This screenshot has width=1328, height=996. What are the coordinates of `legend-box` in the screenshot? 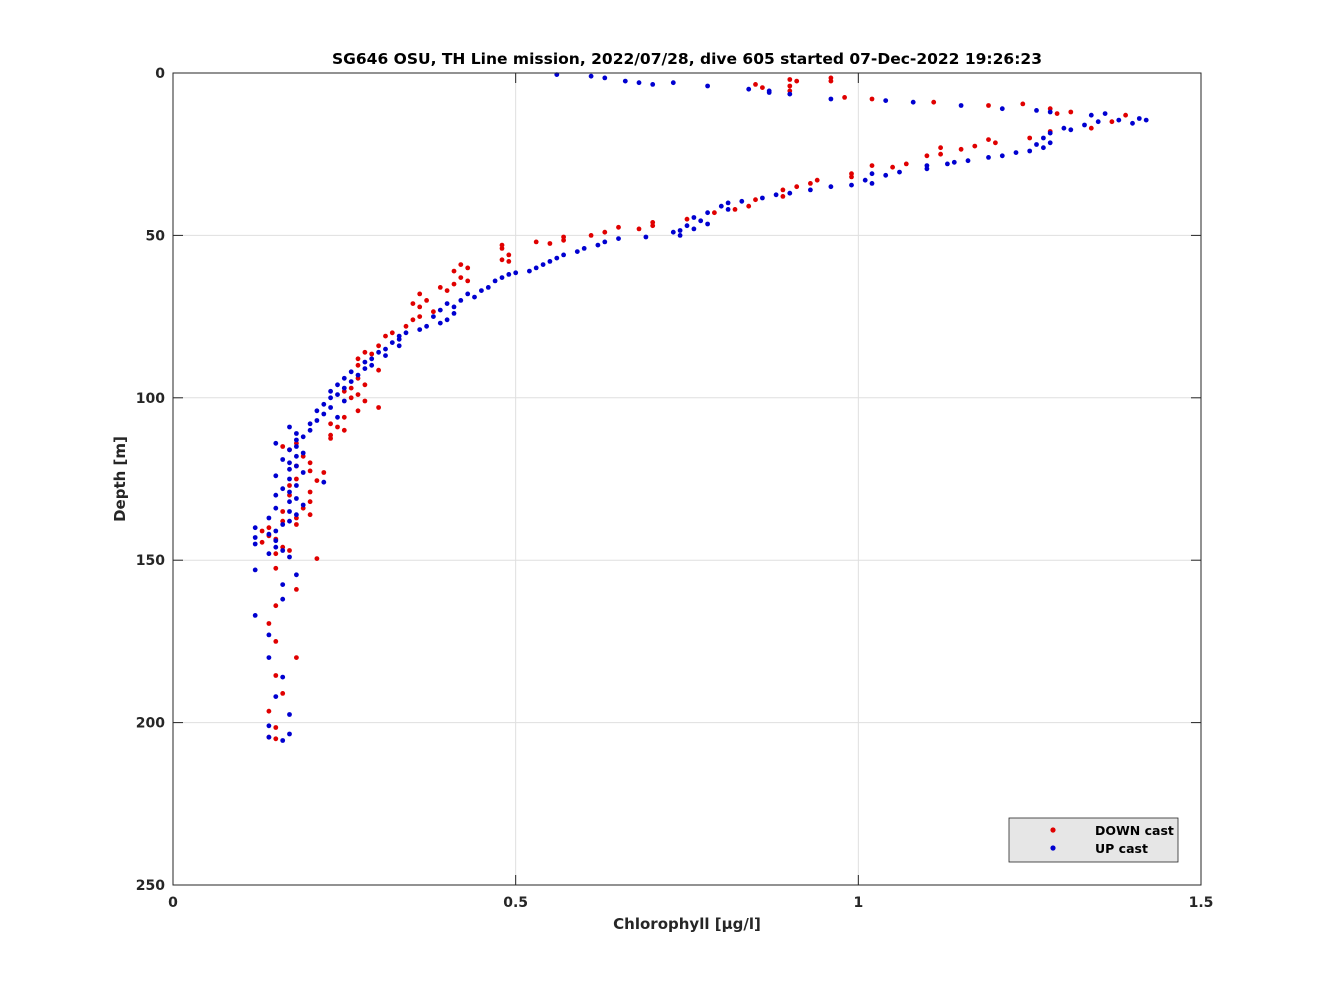 It's located at (1093, 840).